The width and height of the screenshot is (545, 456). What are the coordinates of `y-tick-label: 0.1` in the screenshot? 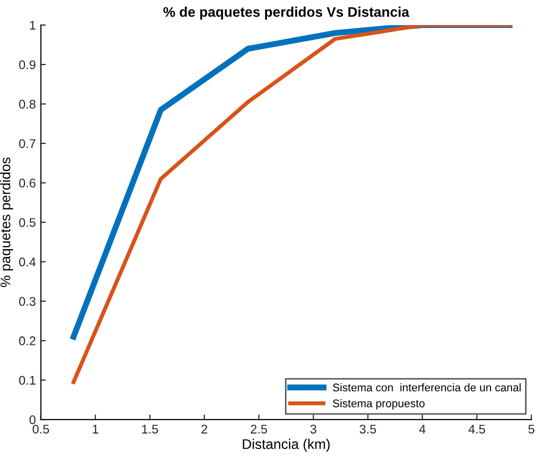 It's located at (27, 380).